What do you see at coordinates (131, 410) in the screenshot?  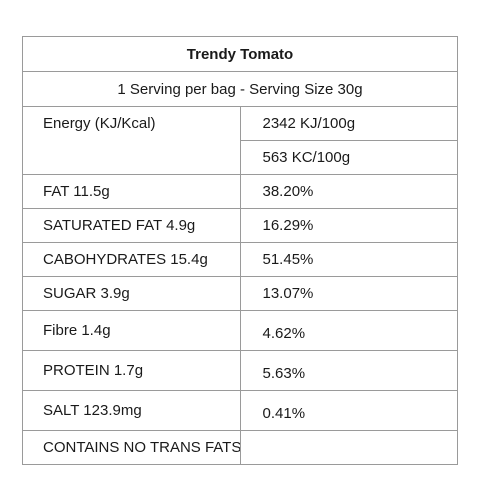 I see `nutrient-name: SALT 123.9mg` at bounding box center [131, 410].